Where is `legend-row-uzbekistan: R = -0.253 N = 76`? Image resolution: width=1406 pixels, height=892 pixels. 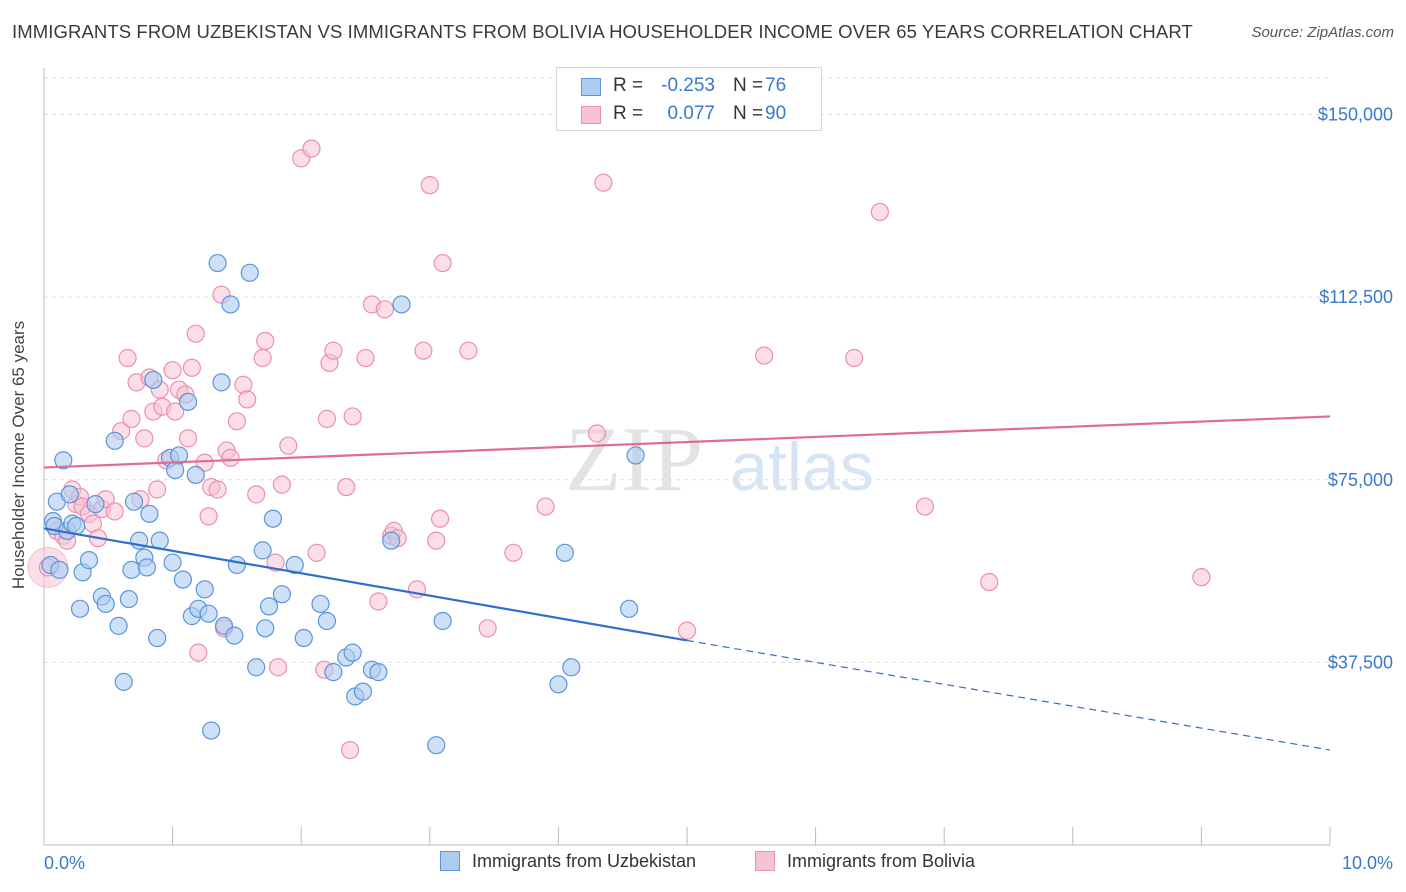 legend-row-uzbekistan: R = -0.253 N = 76 is located at coordinates (689, 87).